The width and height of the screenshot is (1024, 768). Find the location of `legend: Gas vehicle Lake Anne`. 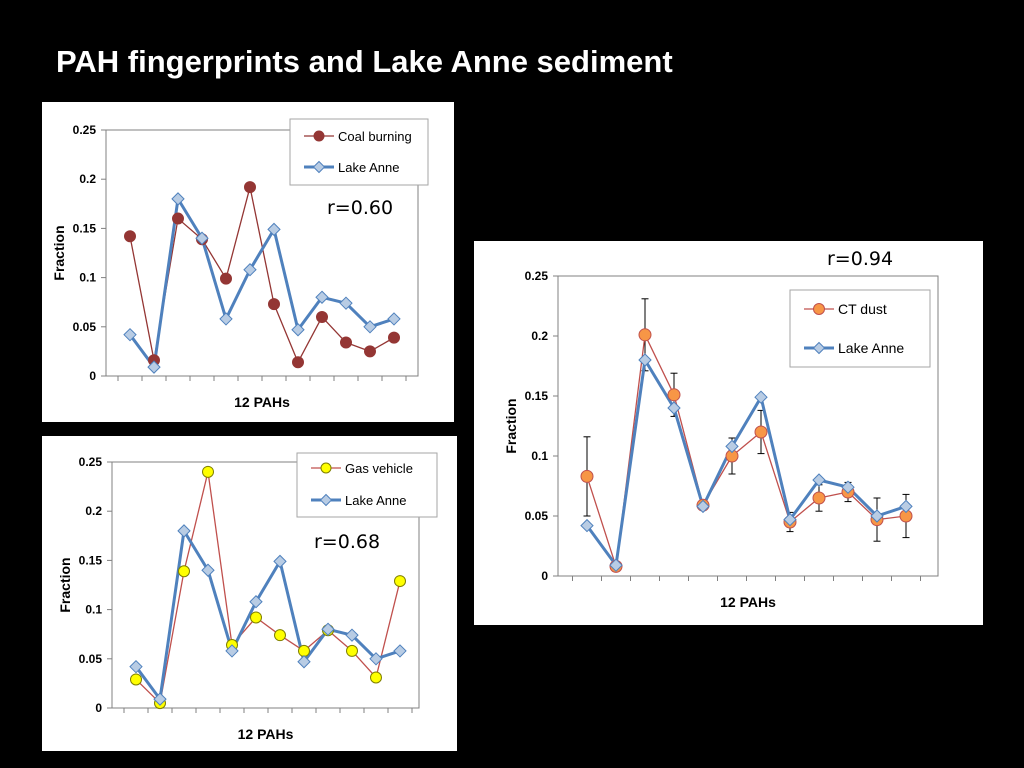

legend: Gas vehicle Lake Anne is located at coordinates (367, 485).